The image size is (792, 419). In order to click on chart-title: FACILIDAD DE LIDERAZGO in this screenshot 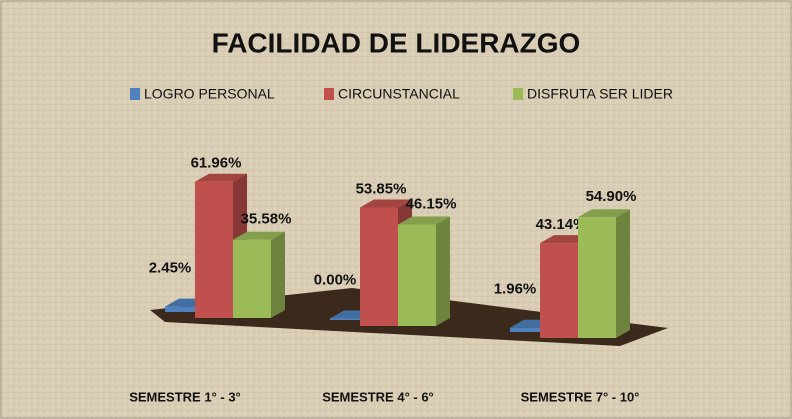, I will do `click(396, 42)`.